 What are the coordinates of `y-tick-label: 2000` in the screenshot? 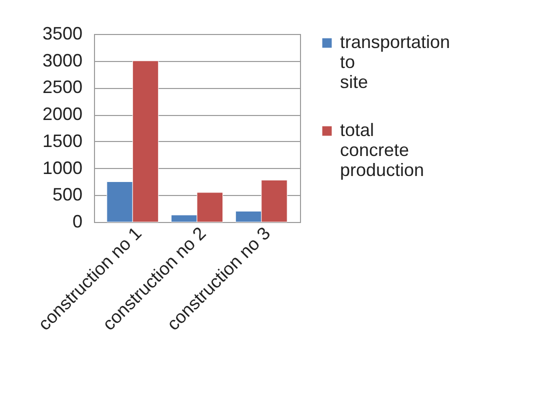 It's located at (62, 114).